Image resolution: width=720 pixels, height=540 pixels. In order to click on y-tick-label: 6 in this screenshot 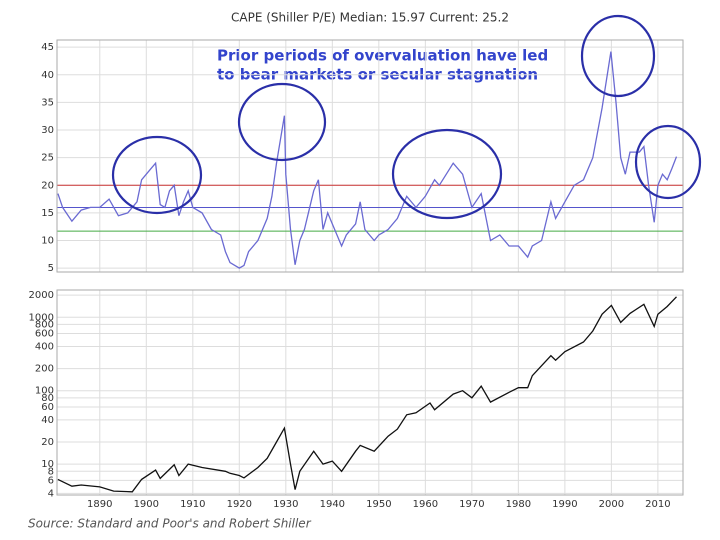, I will do `click(51, 480)`.